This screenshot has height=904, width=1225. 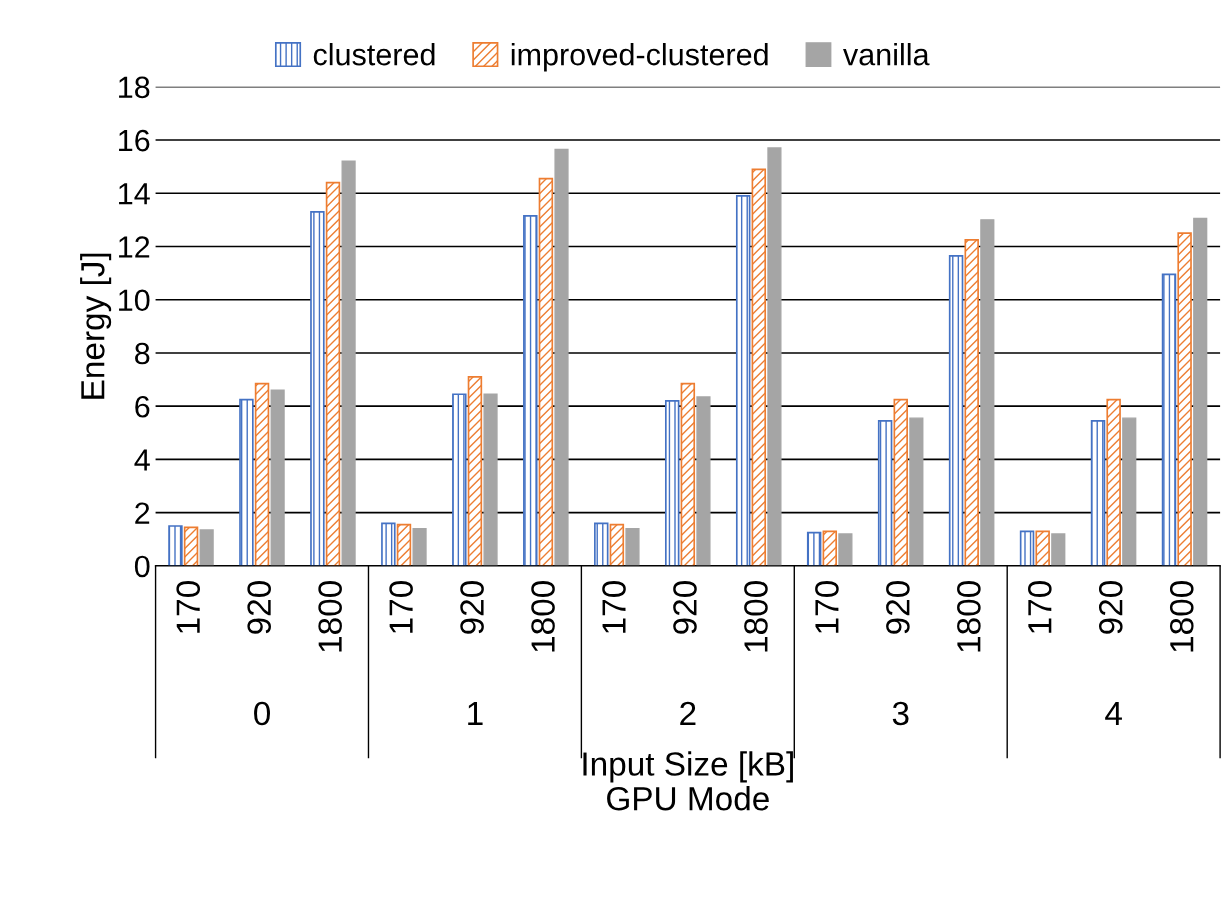 I want to click on y-tick-label: 12, so click(x=134, y=247).